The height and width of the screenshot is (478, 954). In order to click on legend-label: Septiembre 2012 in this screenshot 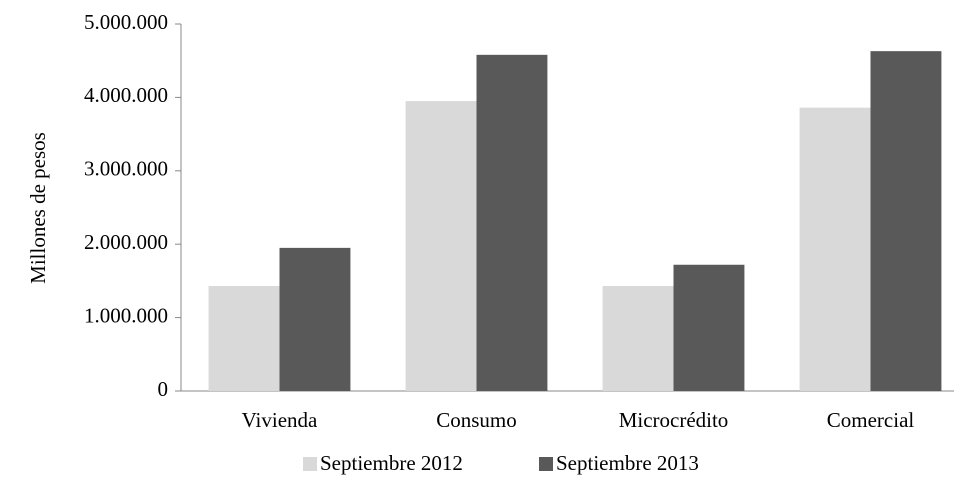, I will do `click(391, 463)`.